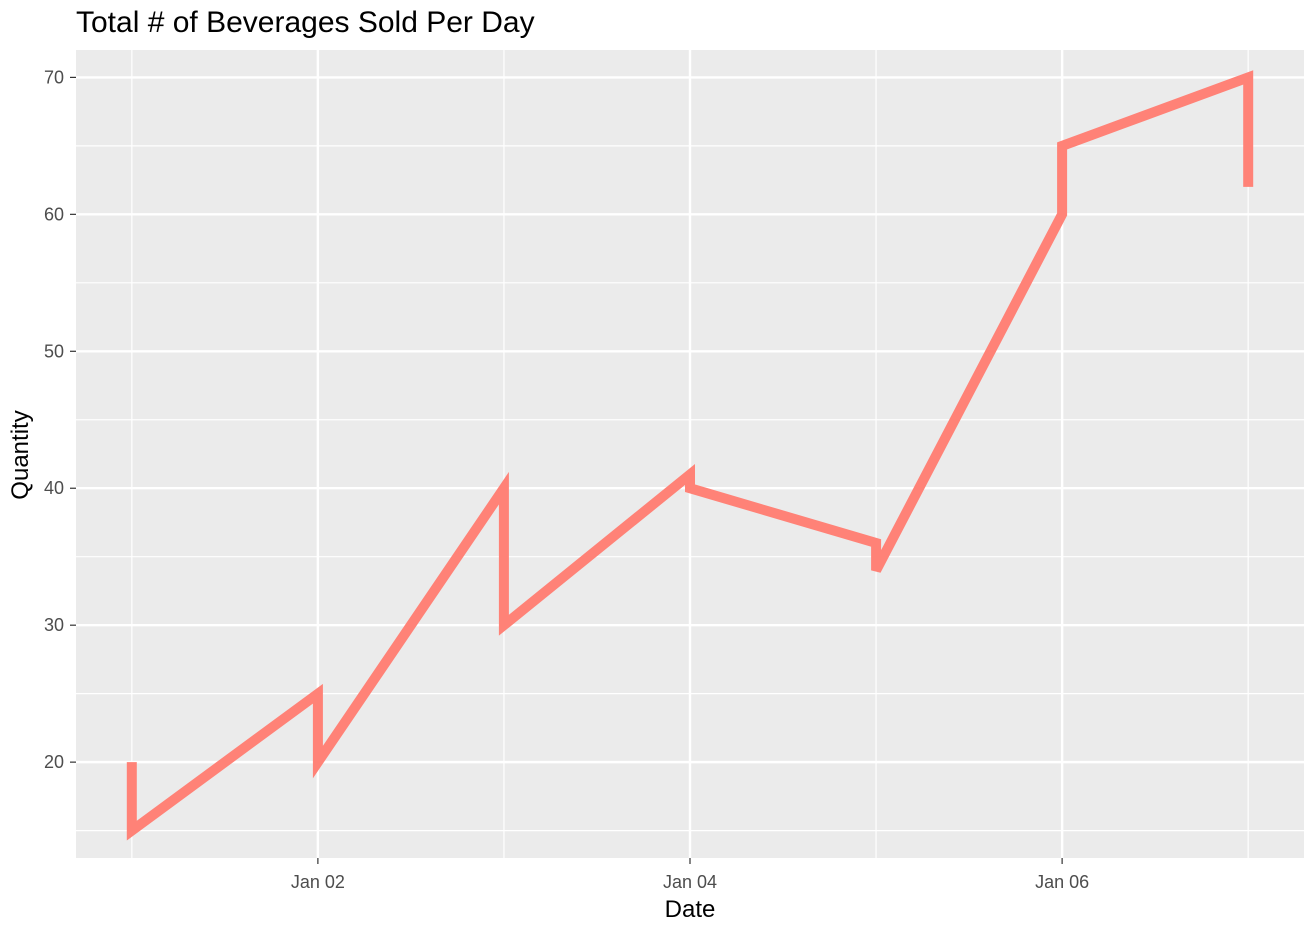 The image size is (1312, 928). What do you see at coordinates (54, 351) in the screenshot?
I see `y-tick-label: 50` at bounding box center [54, 351].